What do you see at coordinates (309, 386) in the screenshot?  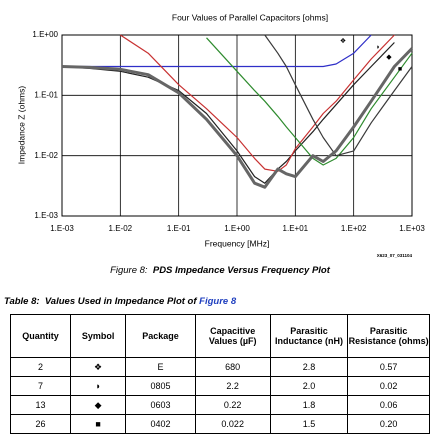 I see `table-cell: 2.0` at bounding box center [309, 386].